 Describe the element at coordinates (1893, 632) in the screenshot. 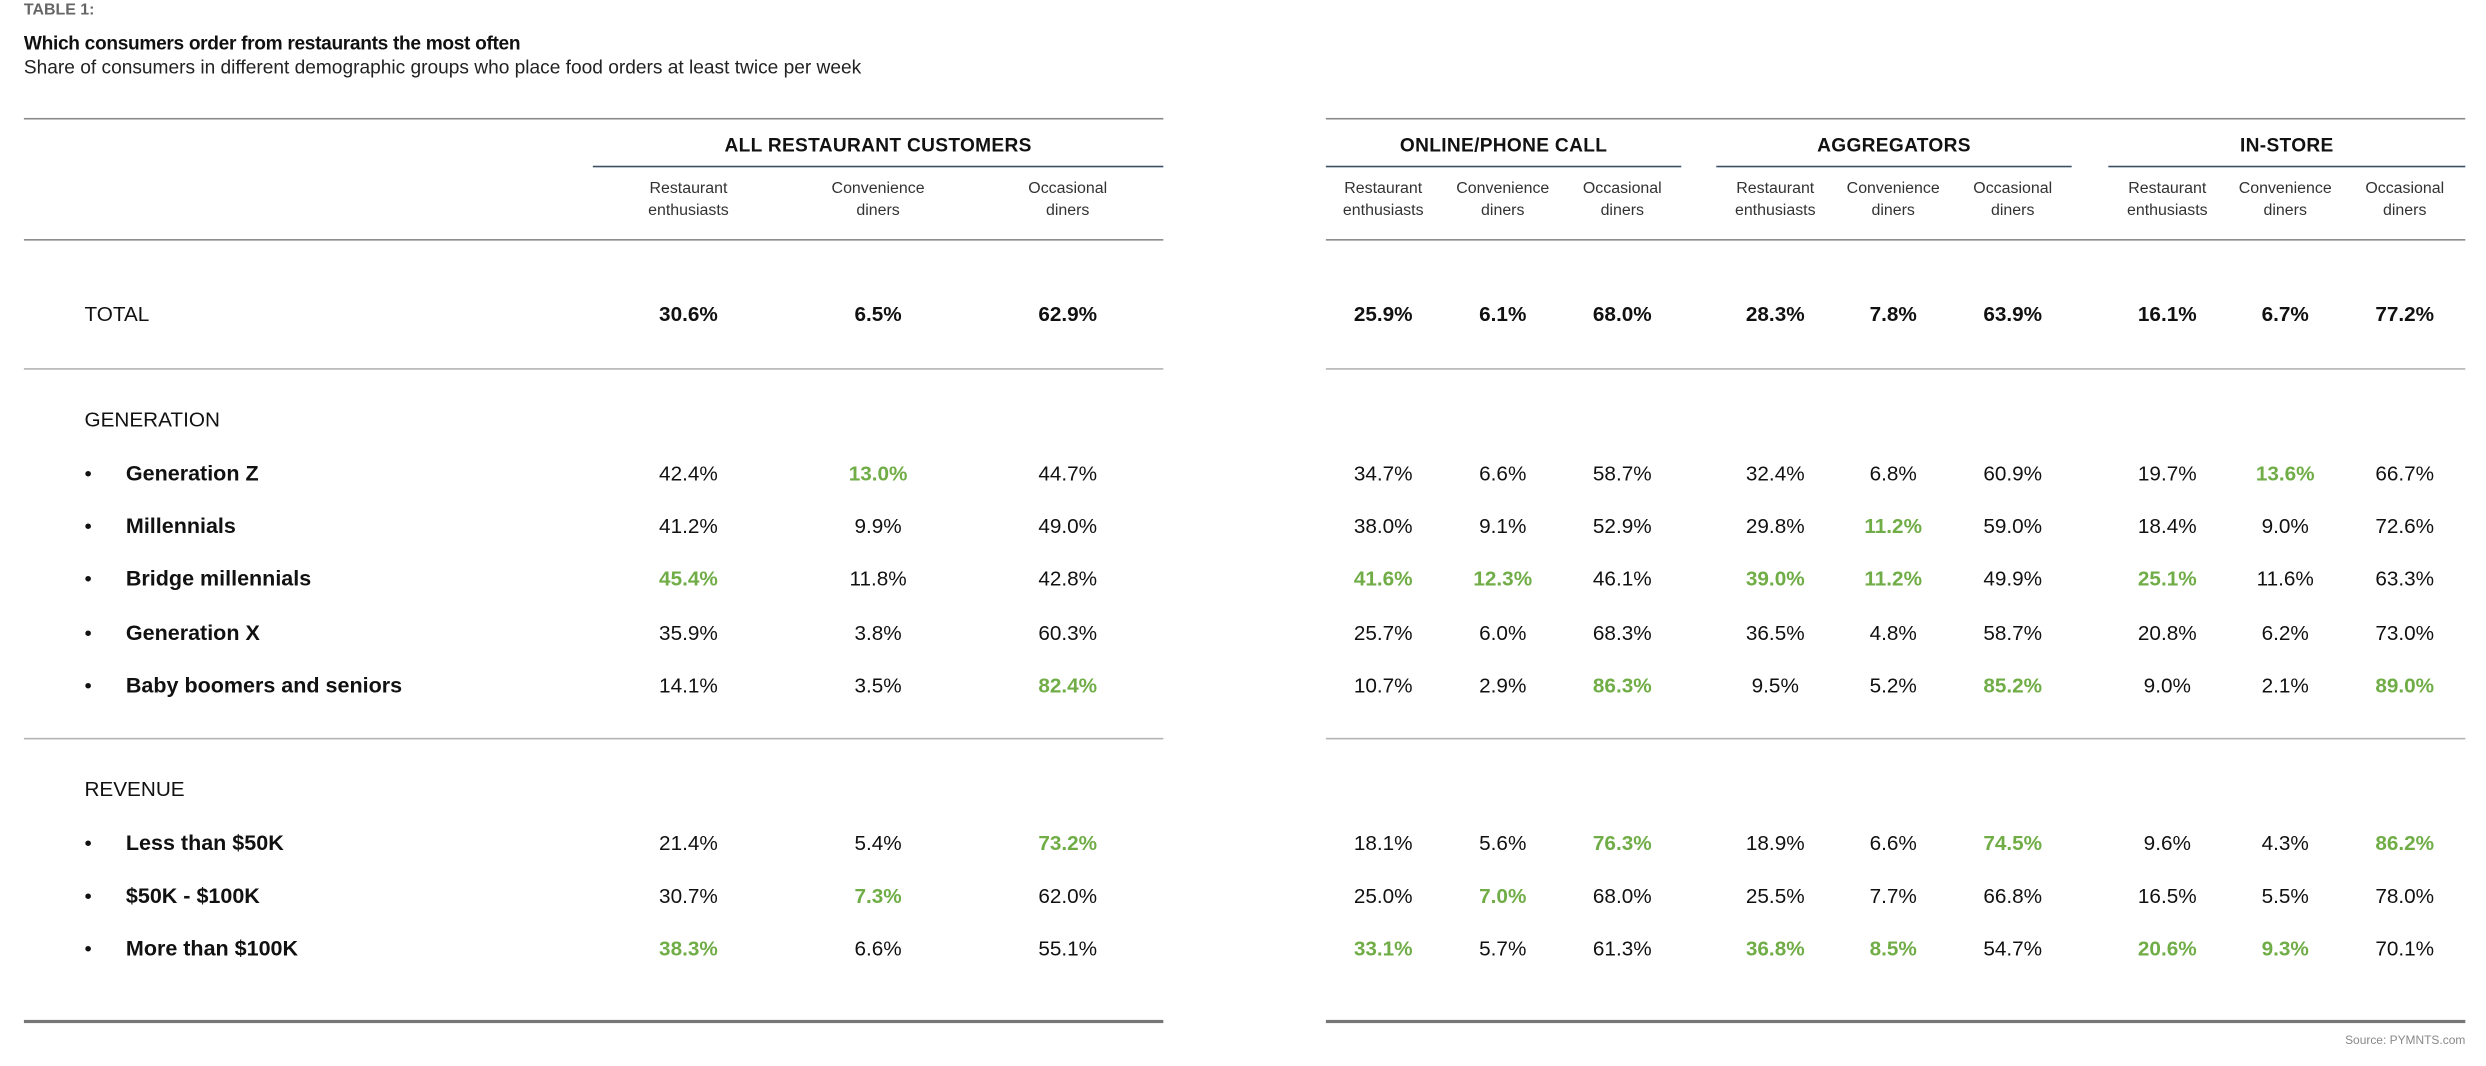

I see `table-cell: 4.8%` at that location.